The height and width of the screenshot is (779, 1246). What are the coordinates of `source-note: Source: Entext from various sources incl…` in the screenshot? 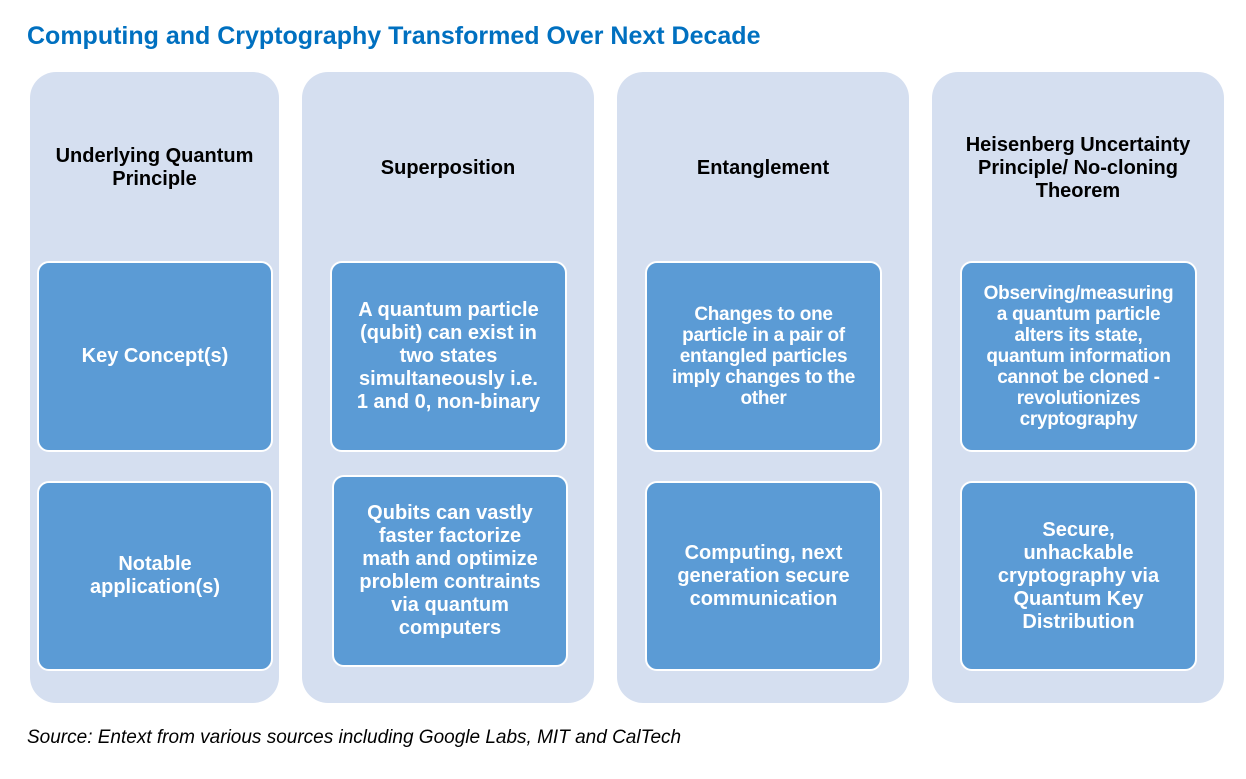 It's located at (354, 737).